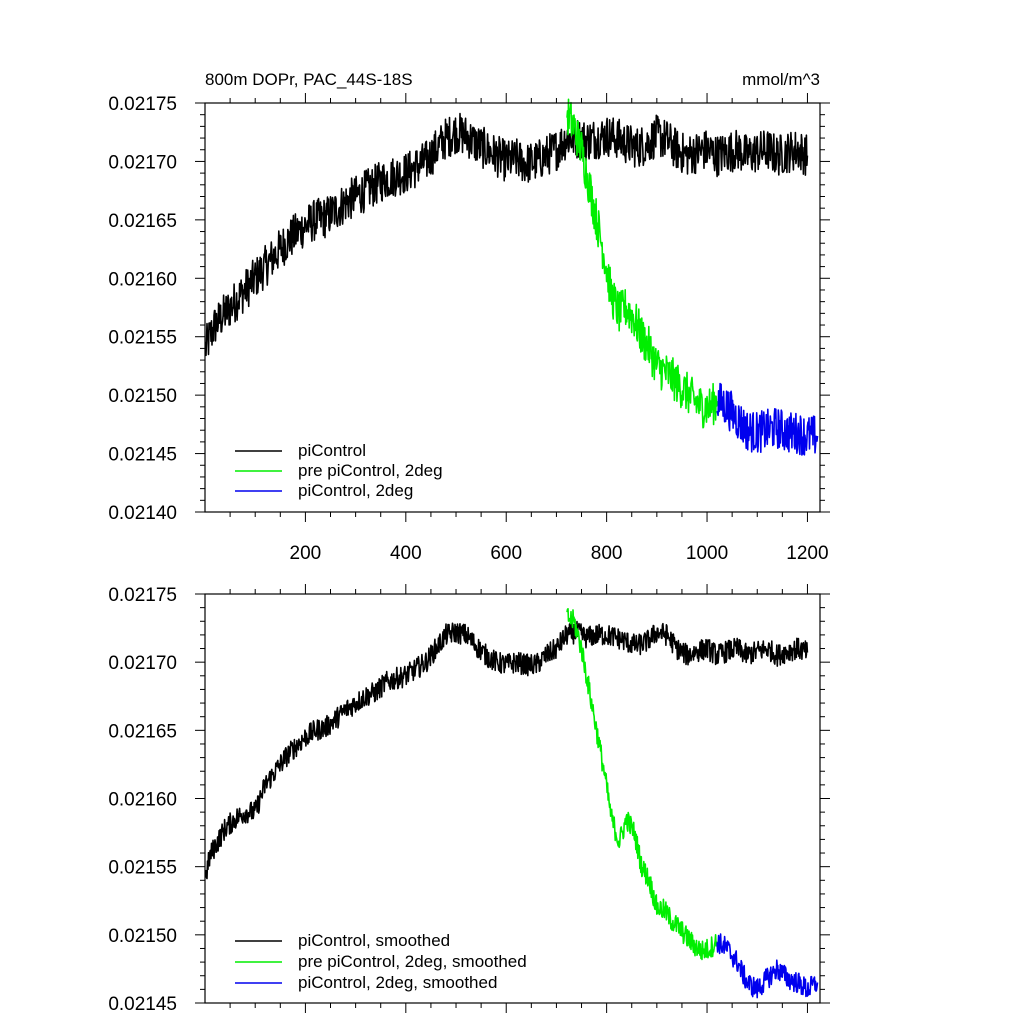 The image size is (1024, 1024). I want to click on series-line-picontrol-2deg-smoothed, so click(767, 966).